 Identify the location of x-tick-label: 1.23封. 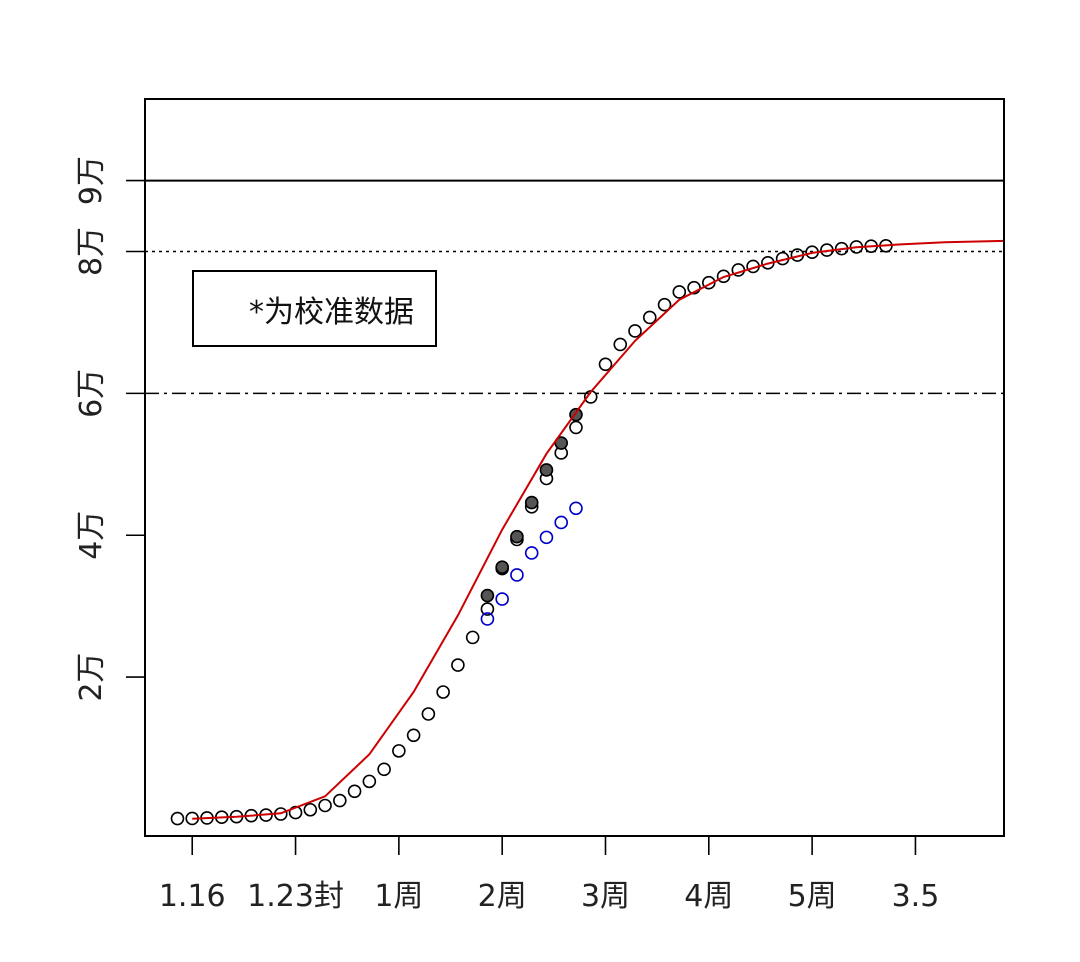
(295, 896).